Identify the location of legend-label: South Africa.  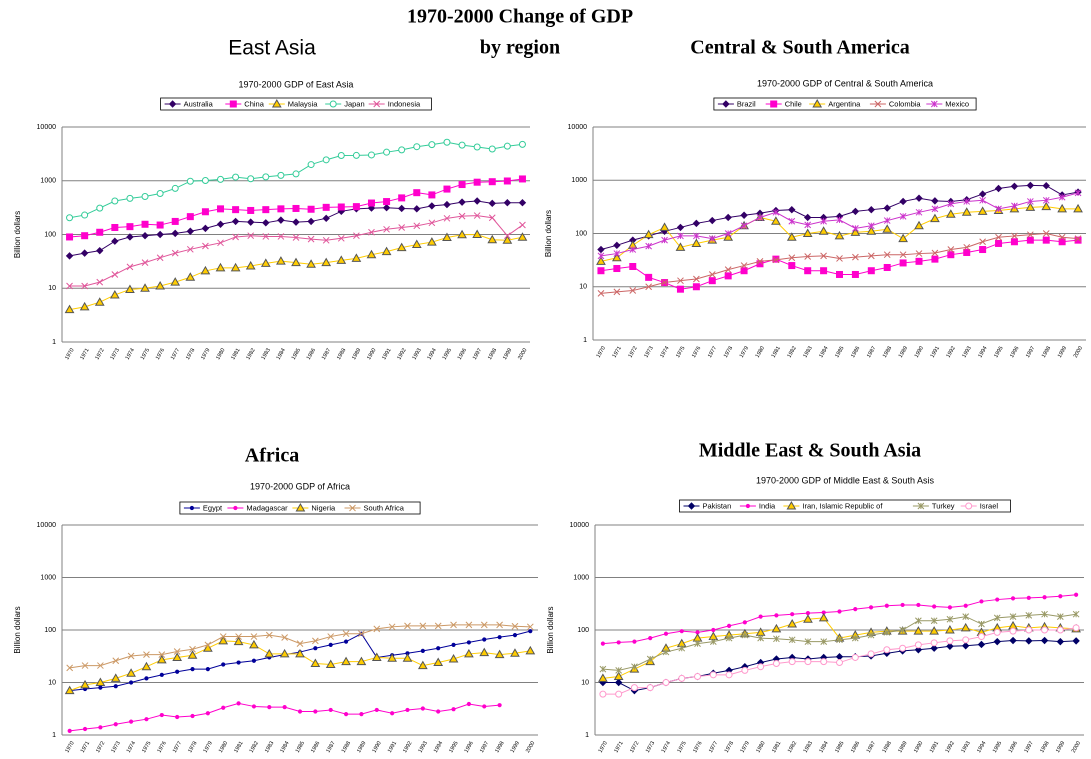
(384, 507).